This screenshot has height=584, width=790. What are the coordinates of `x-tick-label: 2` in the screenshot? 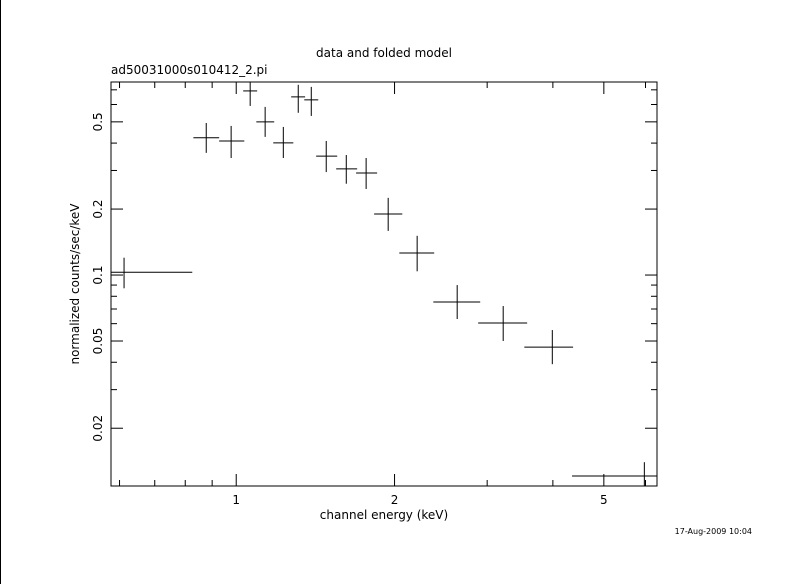 It's located at (395, 500).